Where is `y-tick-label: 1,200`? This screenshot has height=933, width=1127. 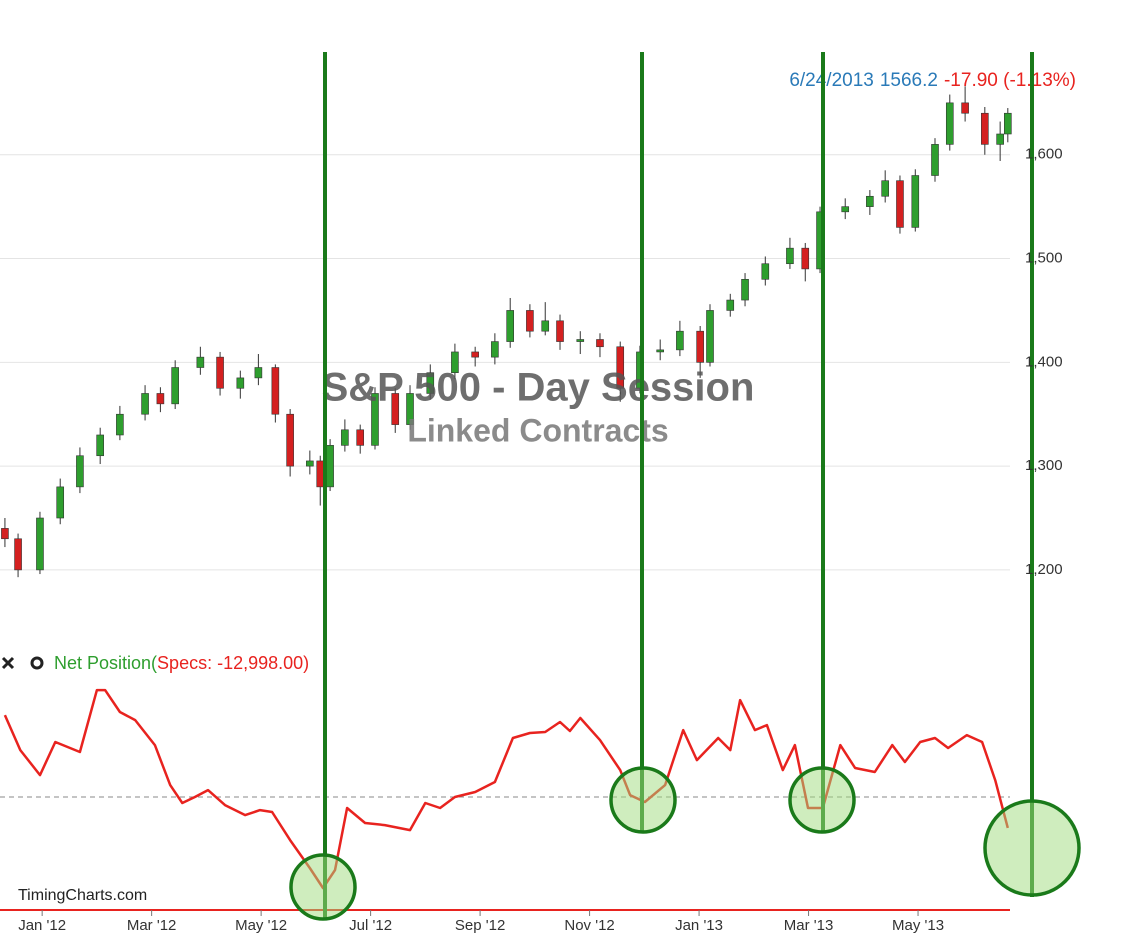
y-tick-label: 1,200 is located at coordinates (1044, 569).